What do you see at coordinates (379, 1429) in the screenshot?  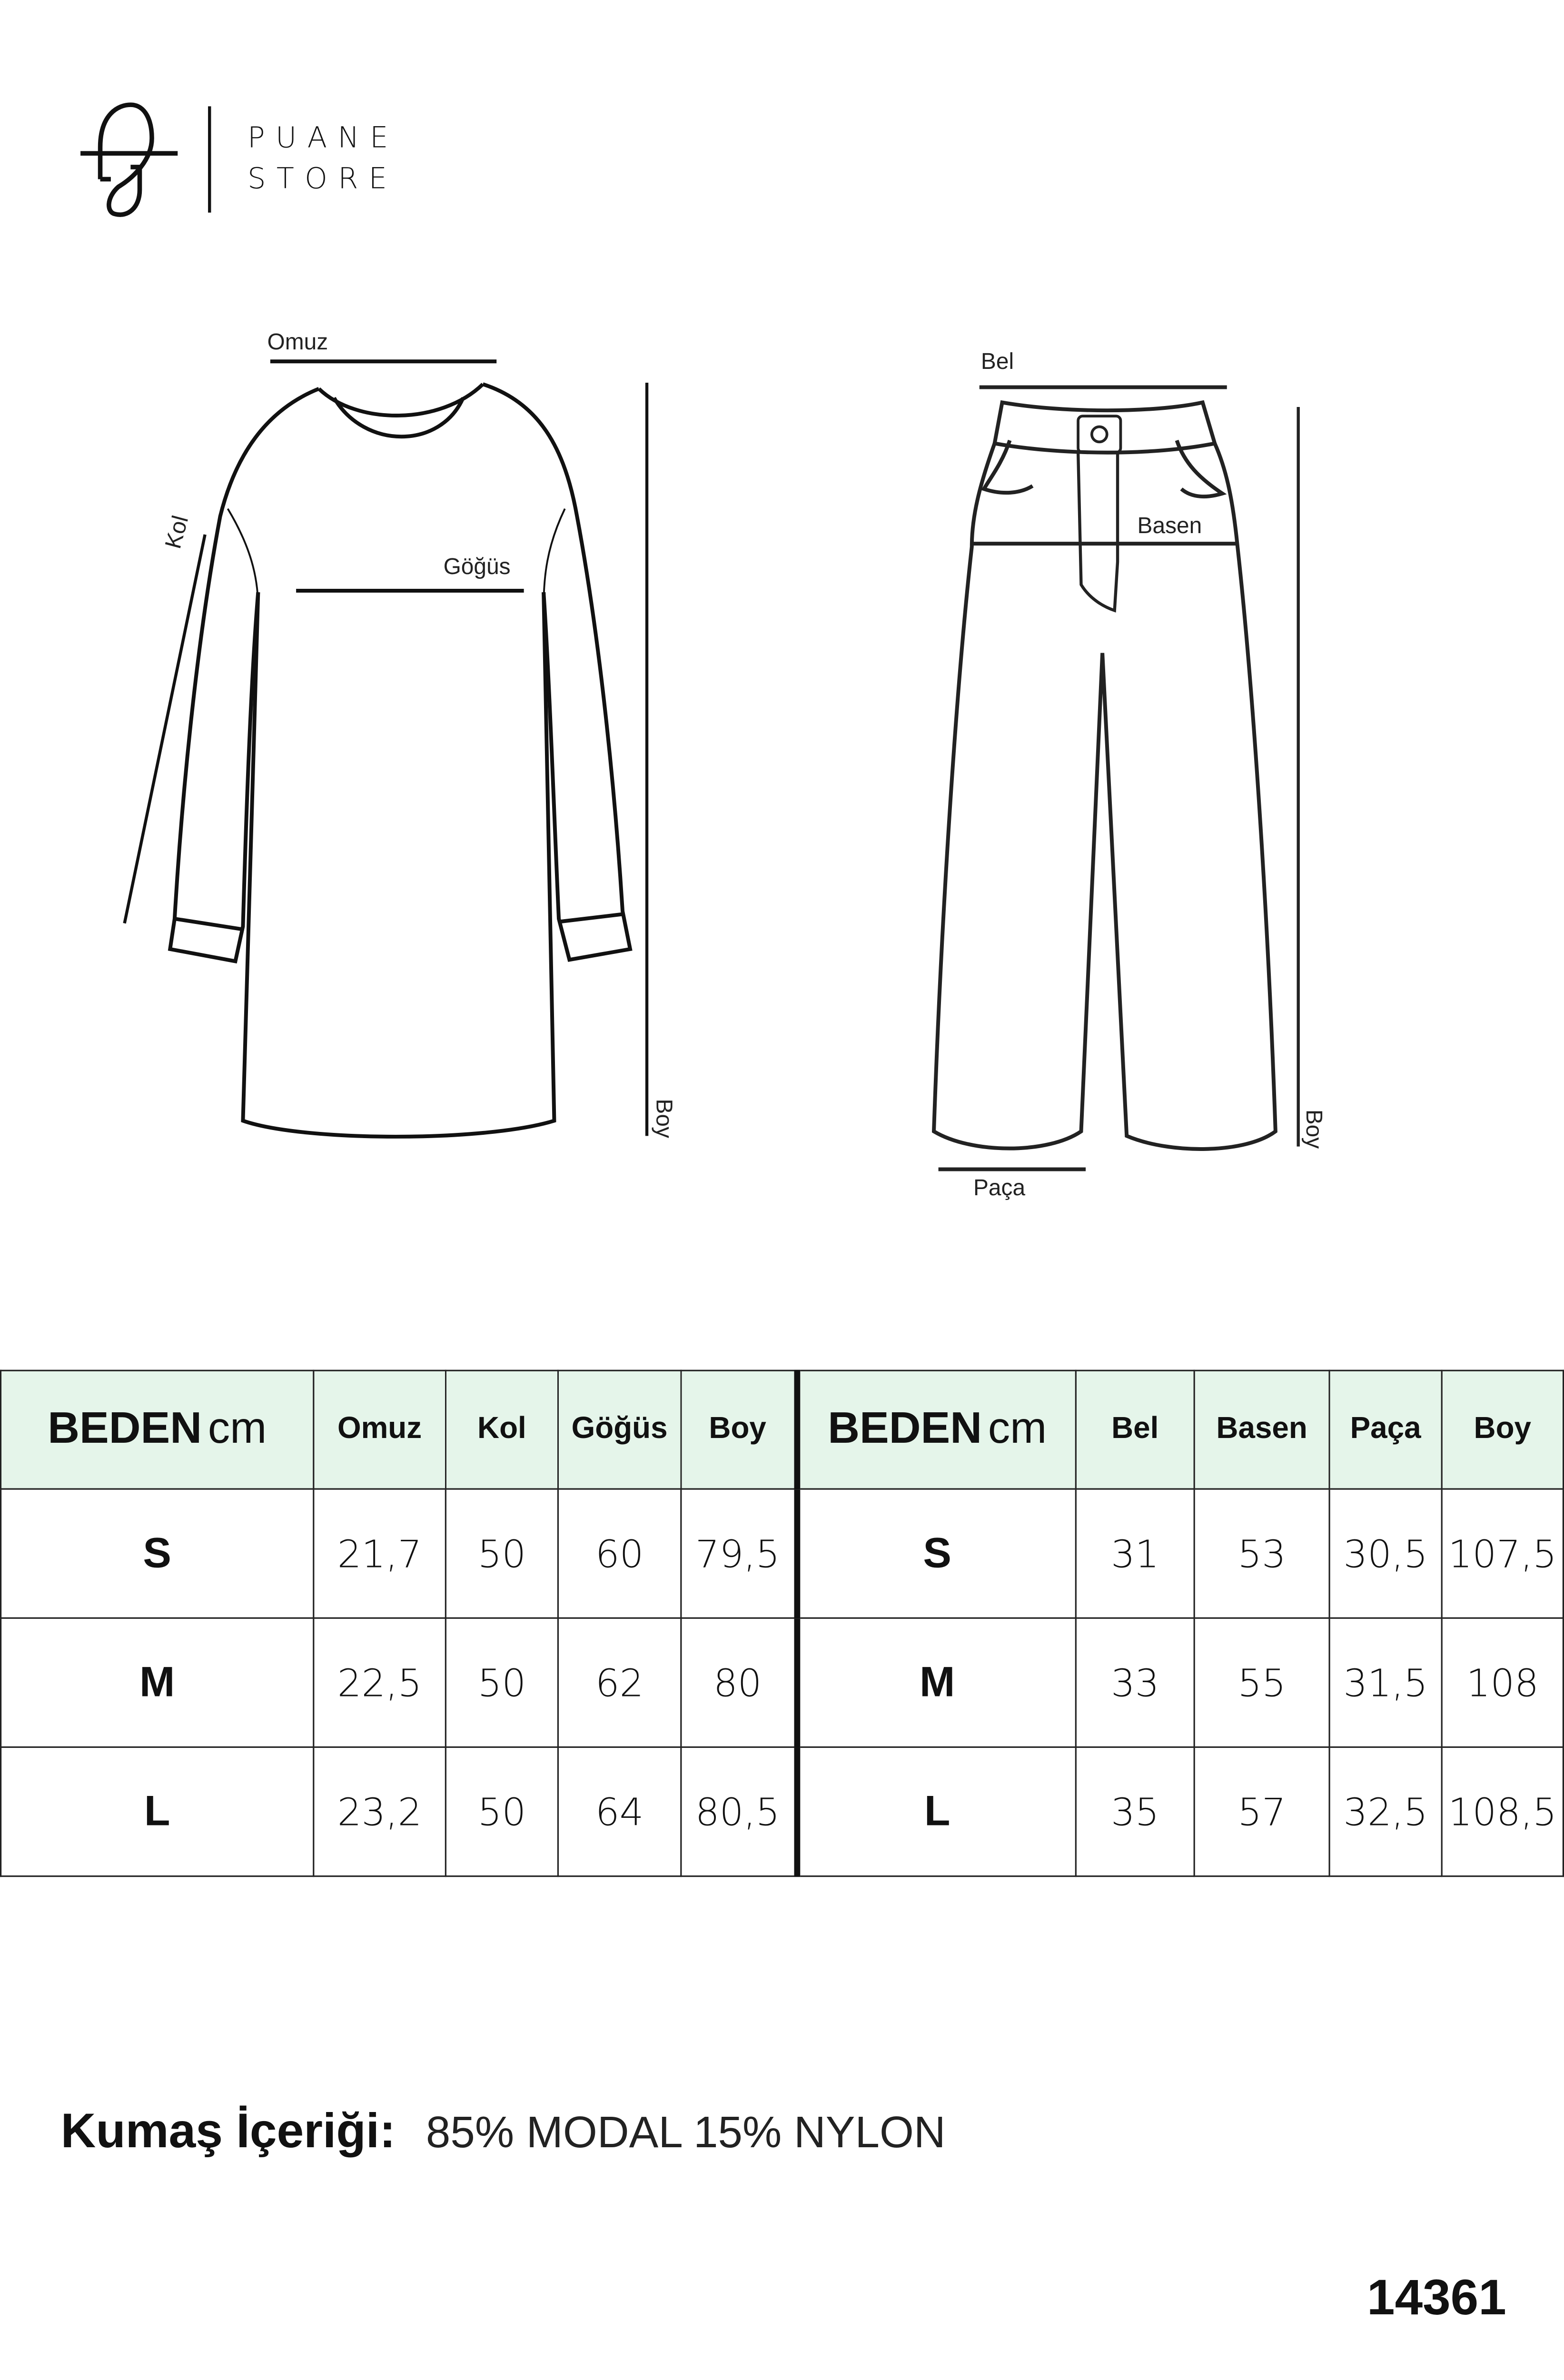 I see `col-header: Omuz` at bounding box center [379, 1429].